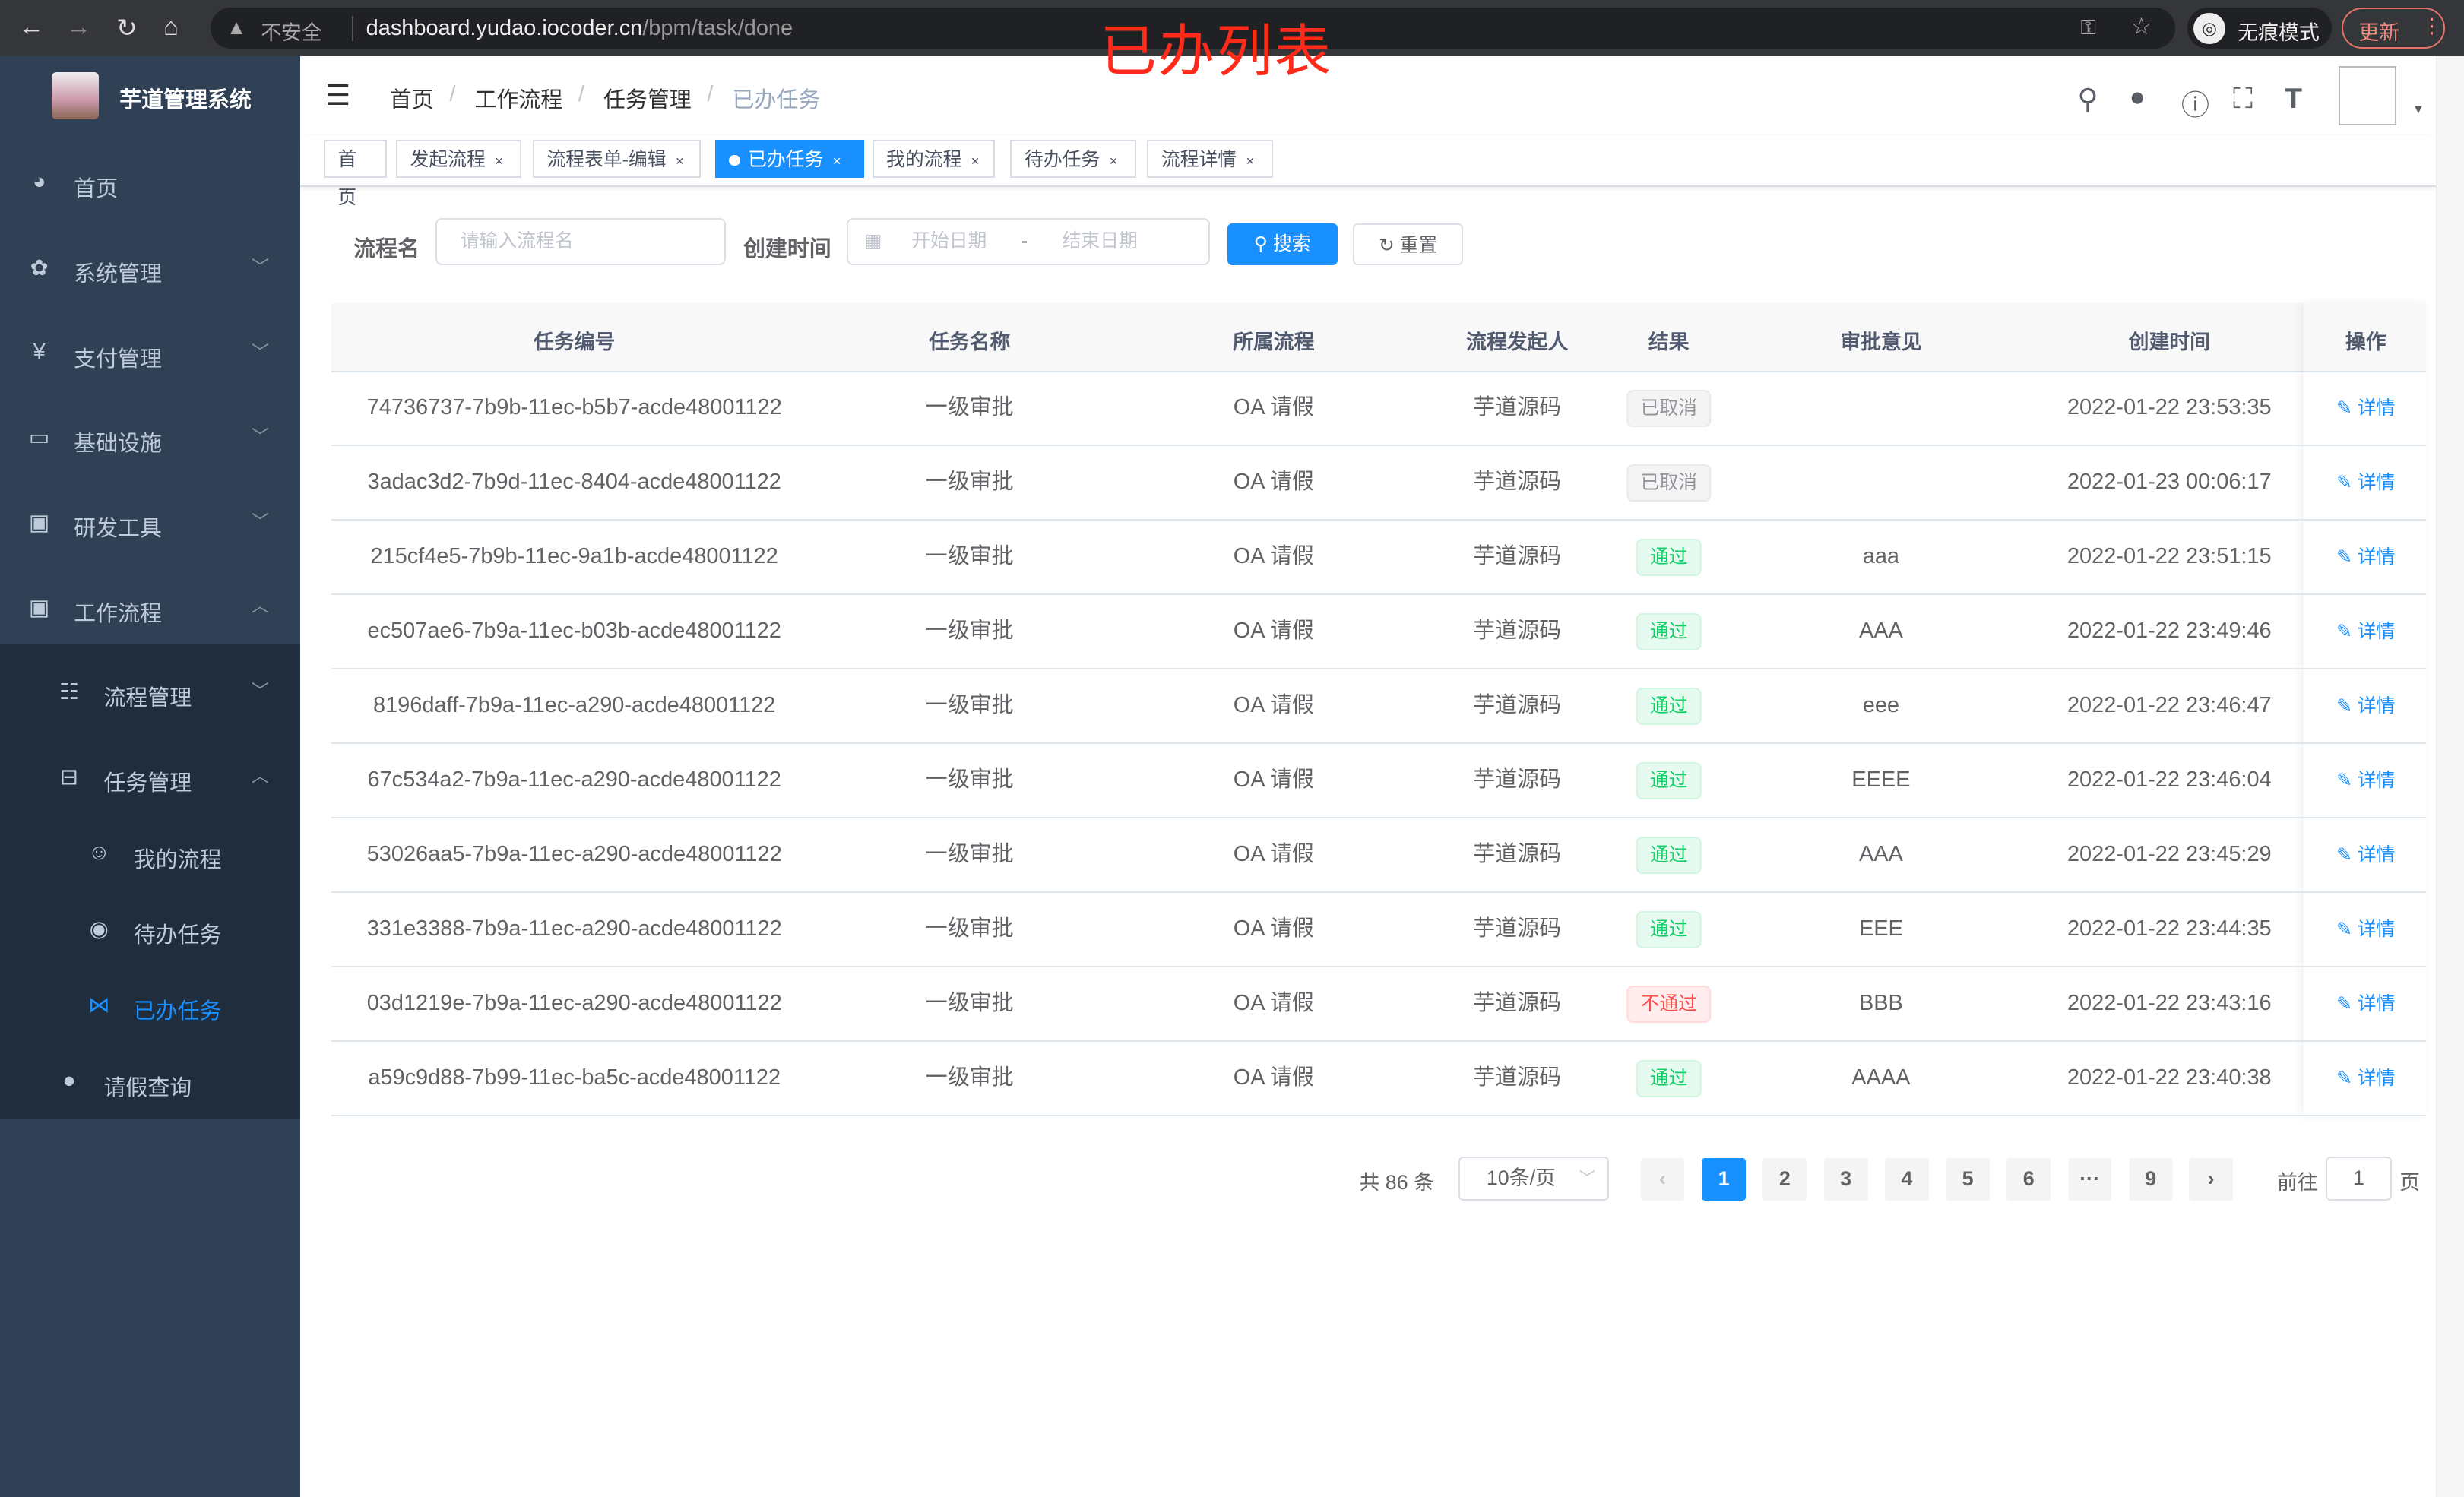 This screenshot has width=2464, height=1497. Describe the element at coordinates (150, 269) in the screenshot. I see `sidebar-item-1: ✿ 系统管理 ﹀` at that location.